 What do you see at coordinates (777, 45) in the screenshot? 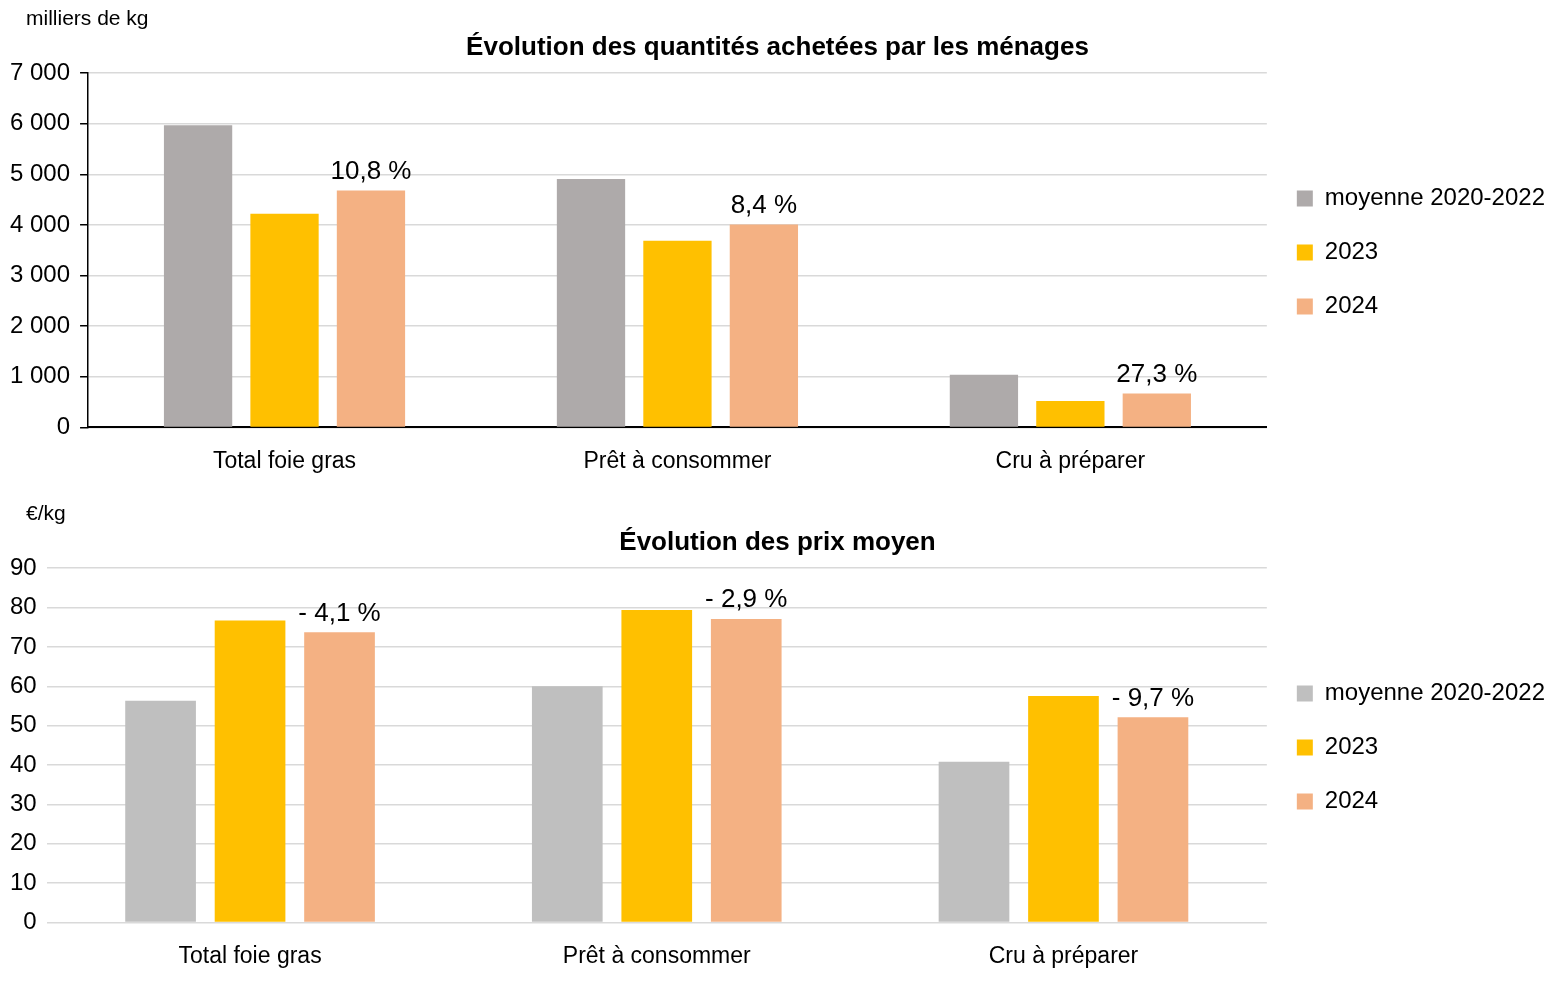
I see `chart-title: Évolution des quantités achetées par les ménages` at bounding box center [777, 45].